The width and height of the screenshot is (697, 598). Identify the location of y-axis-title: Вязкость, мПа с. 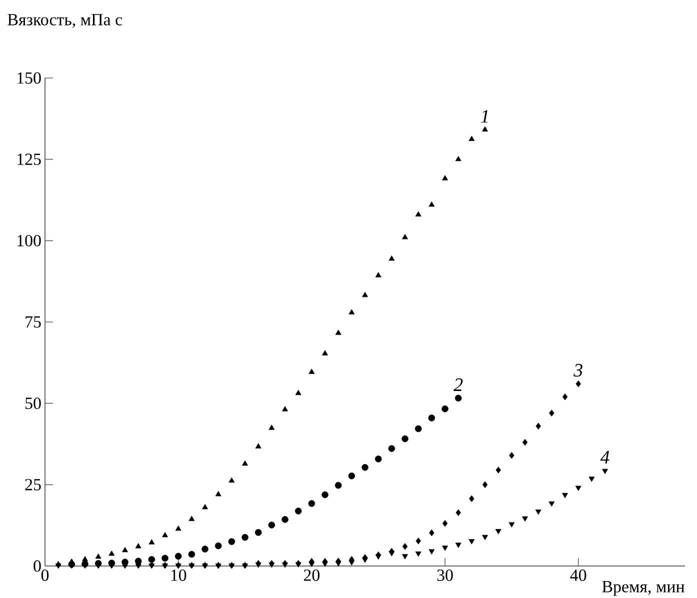
(65, 21).